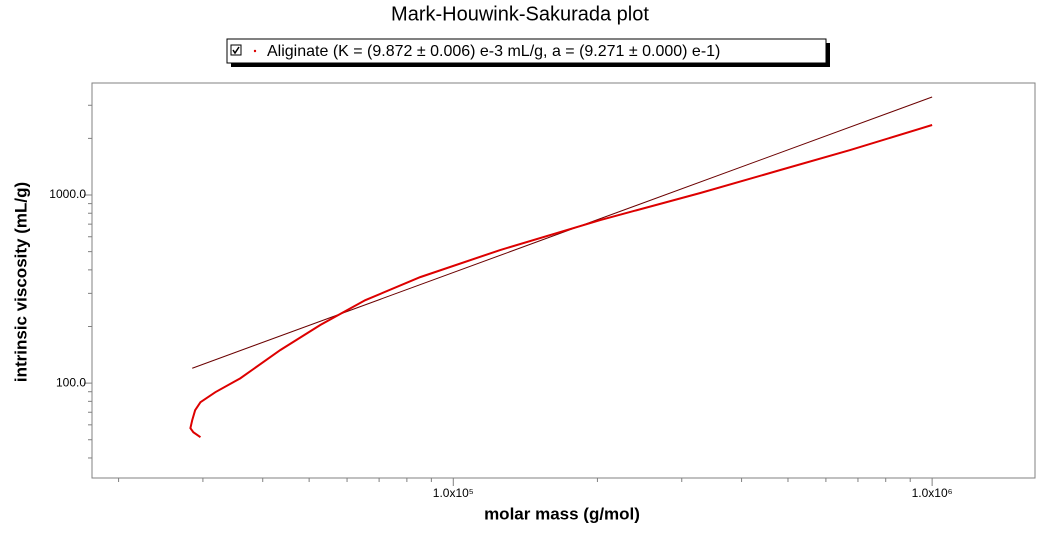  Describe the element at coordinates (71, 382) in the screenshot. I see `y-tick-label: 100.0` at that location.